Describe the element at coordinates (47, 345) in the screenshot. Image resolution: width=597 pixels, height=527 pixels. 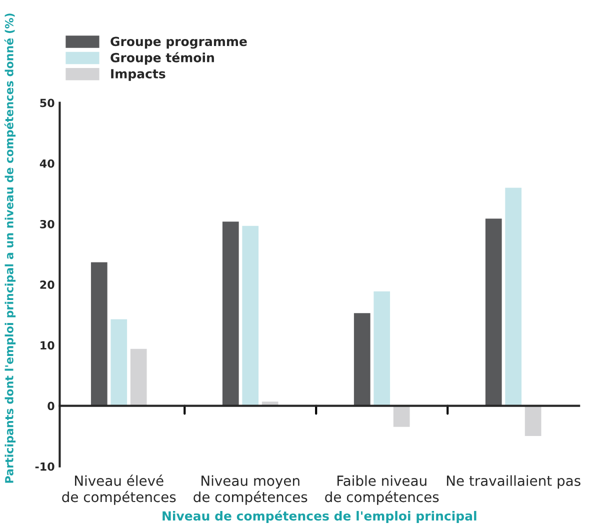
I see `y-tick-label: 10` at that location.